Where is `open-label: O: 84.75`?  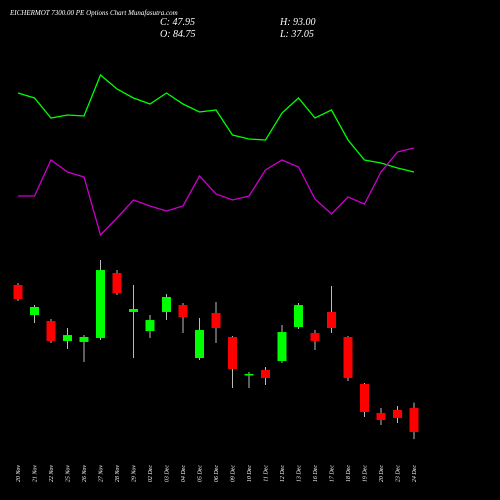
open-label: O: 84.75 is located at coordinates (178, 34).